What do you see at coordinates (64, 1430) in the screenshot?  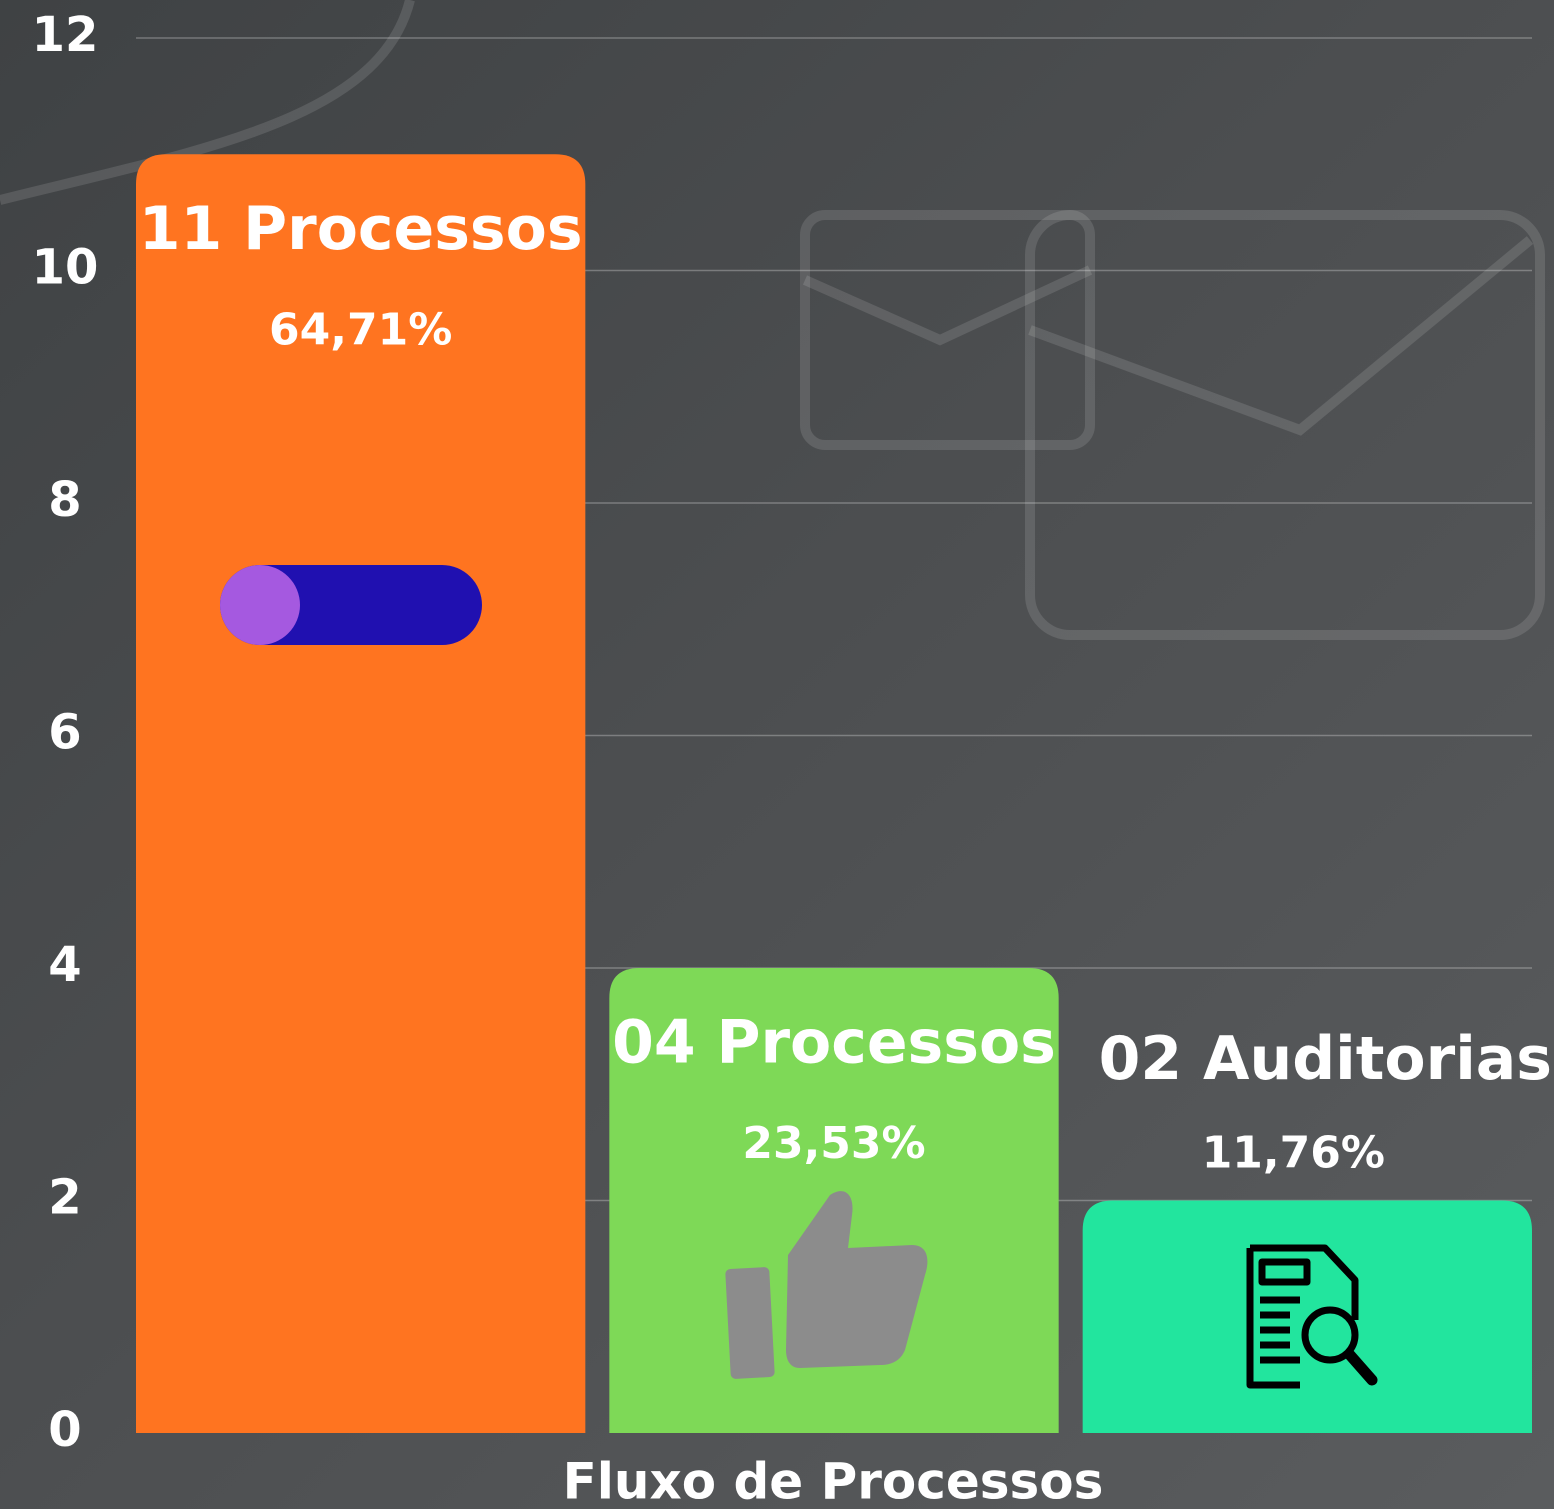 I see `y-tick-label: 0` at bounding box center [64, 1430].